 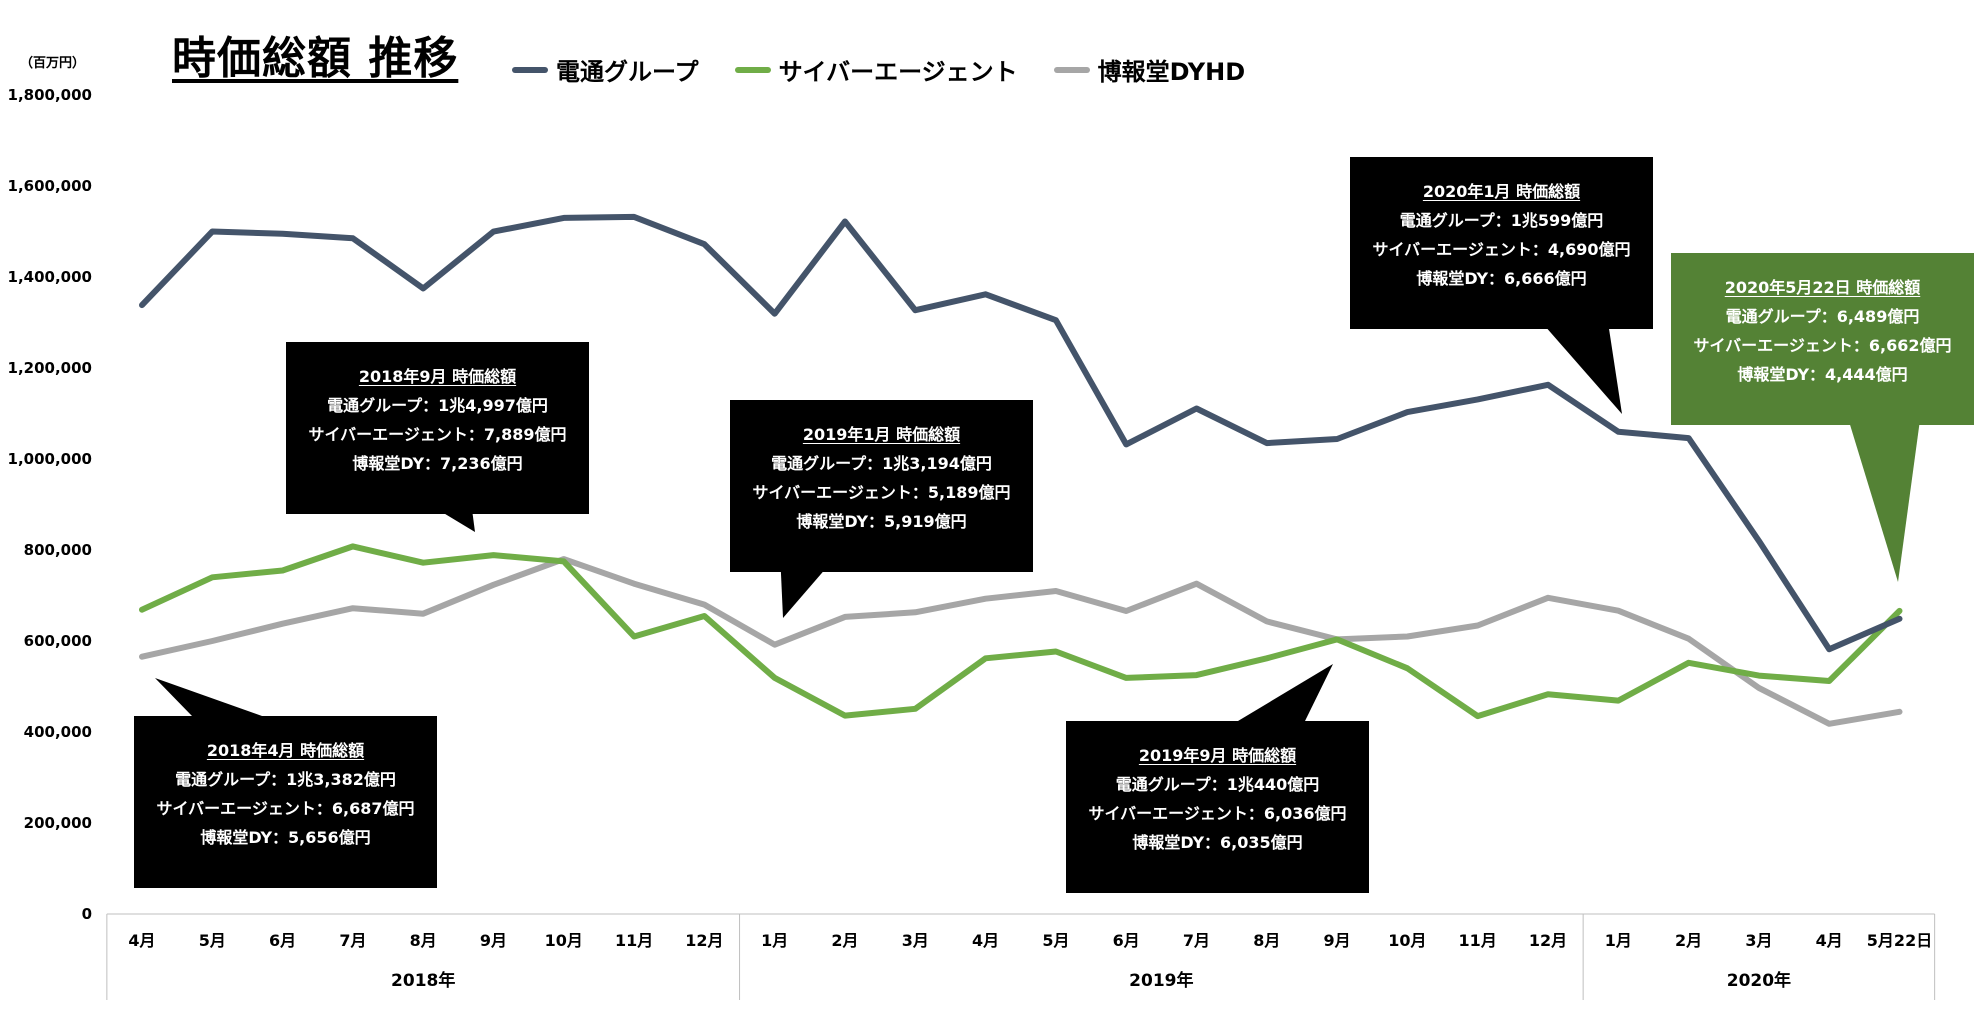 What do you see at coordinates (53, 63) in the screenshot?
I see `y-unit-label: （百万円）` at bounding box center [53, 63].